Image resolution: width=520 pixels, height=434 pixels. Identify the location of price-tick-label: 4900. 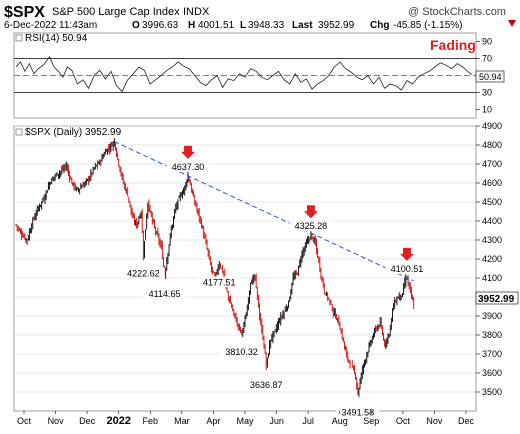
(492, 126).